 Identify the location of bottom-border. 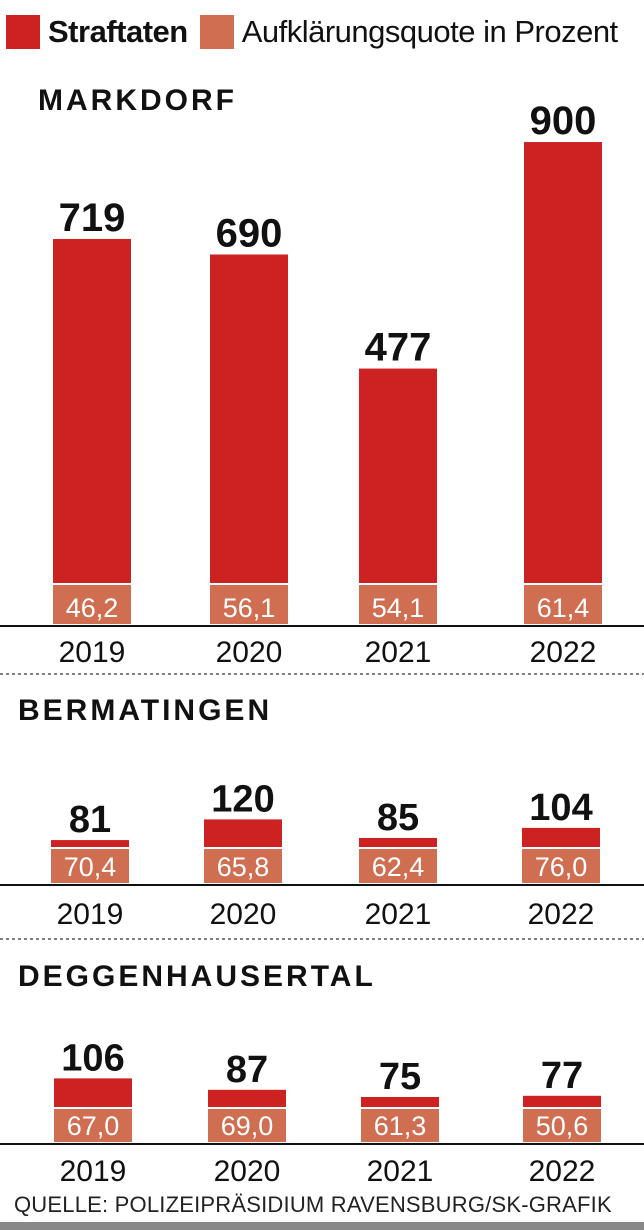
(322, 1226).